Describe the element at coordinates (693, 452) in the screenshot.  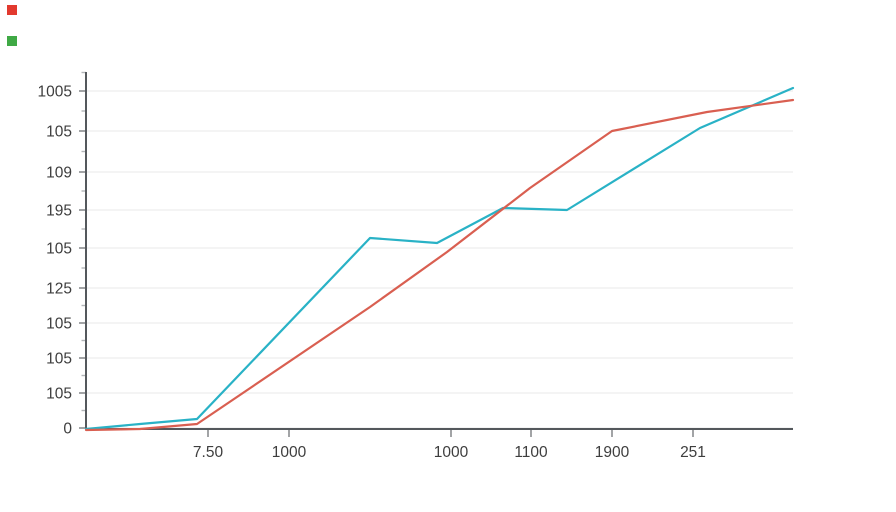
I see `x-axis-tick-label: 251` at that location.